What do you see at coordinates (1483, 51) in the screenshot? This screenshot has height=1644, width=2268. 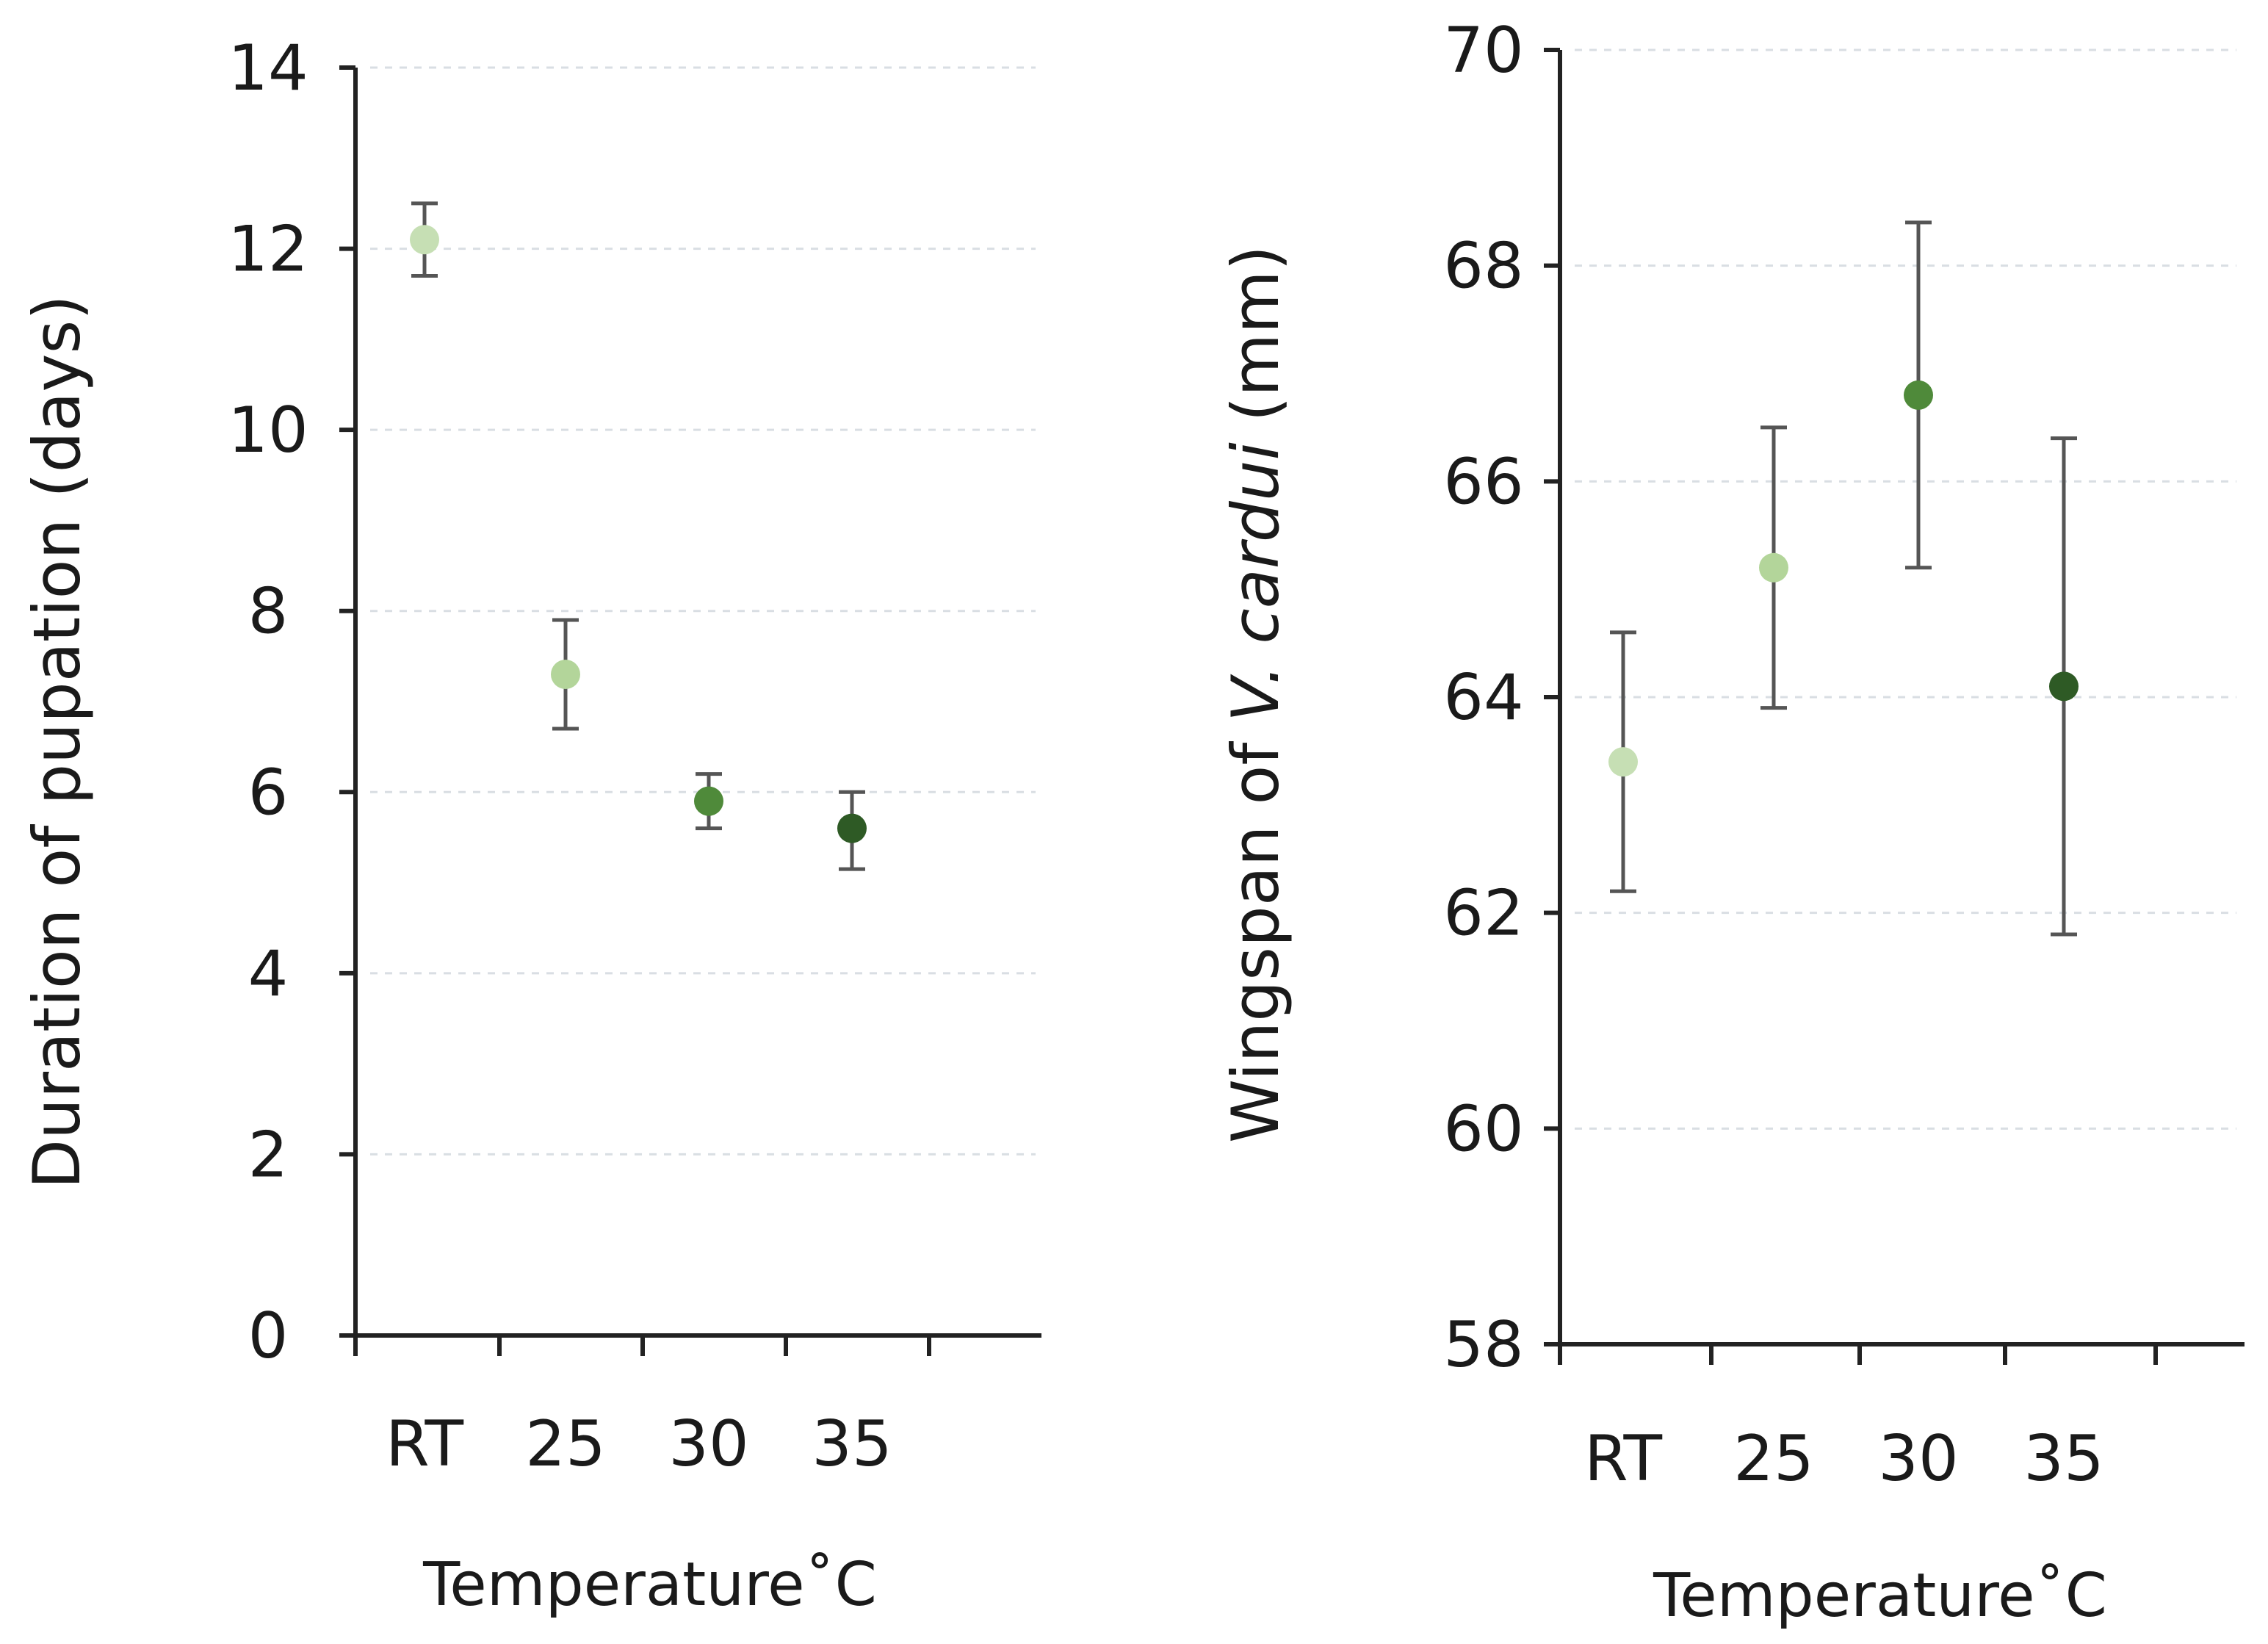 I see `y-tick-label: 70` at bounding box center [1483, 51].